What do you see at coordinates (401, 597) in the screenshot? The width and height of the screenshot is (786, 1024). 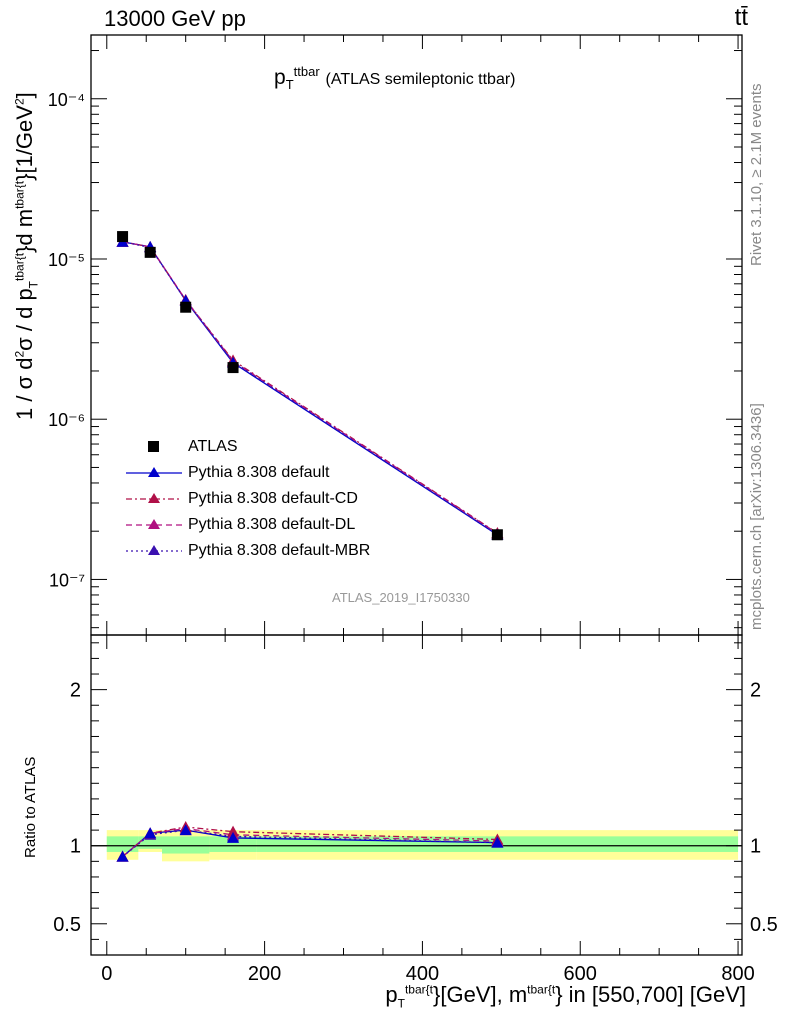 I see `analysis-watermark: ATLAS_2019_I1750330` at bounding box center [401, 597].